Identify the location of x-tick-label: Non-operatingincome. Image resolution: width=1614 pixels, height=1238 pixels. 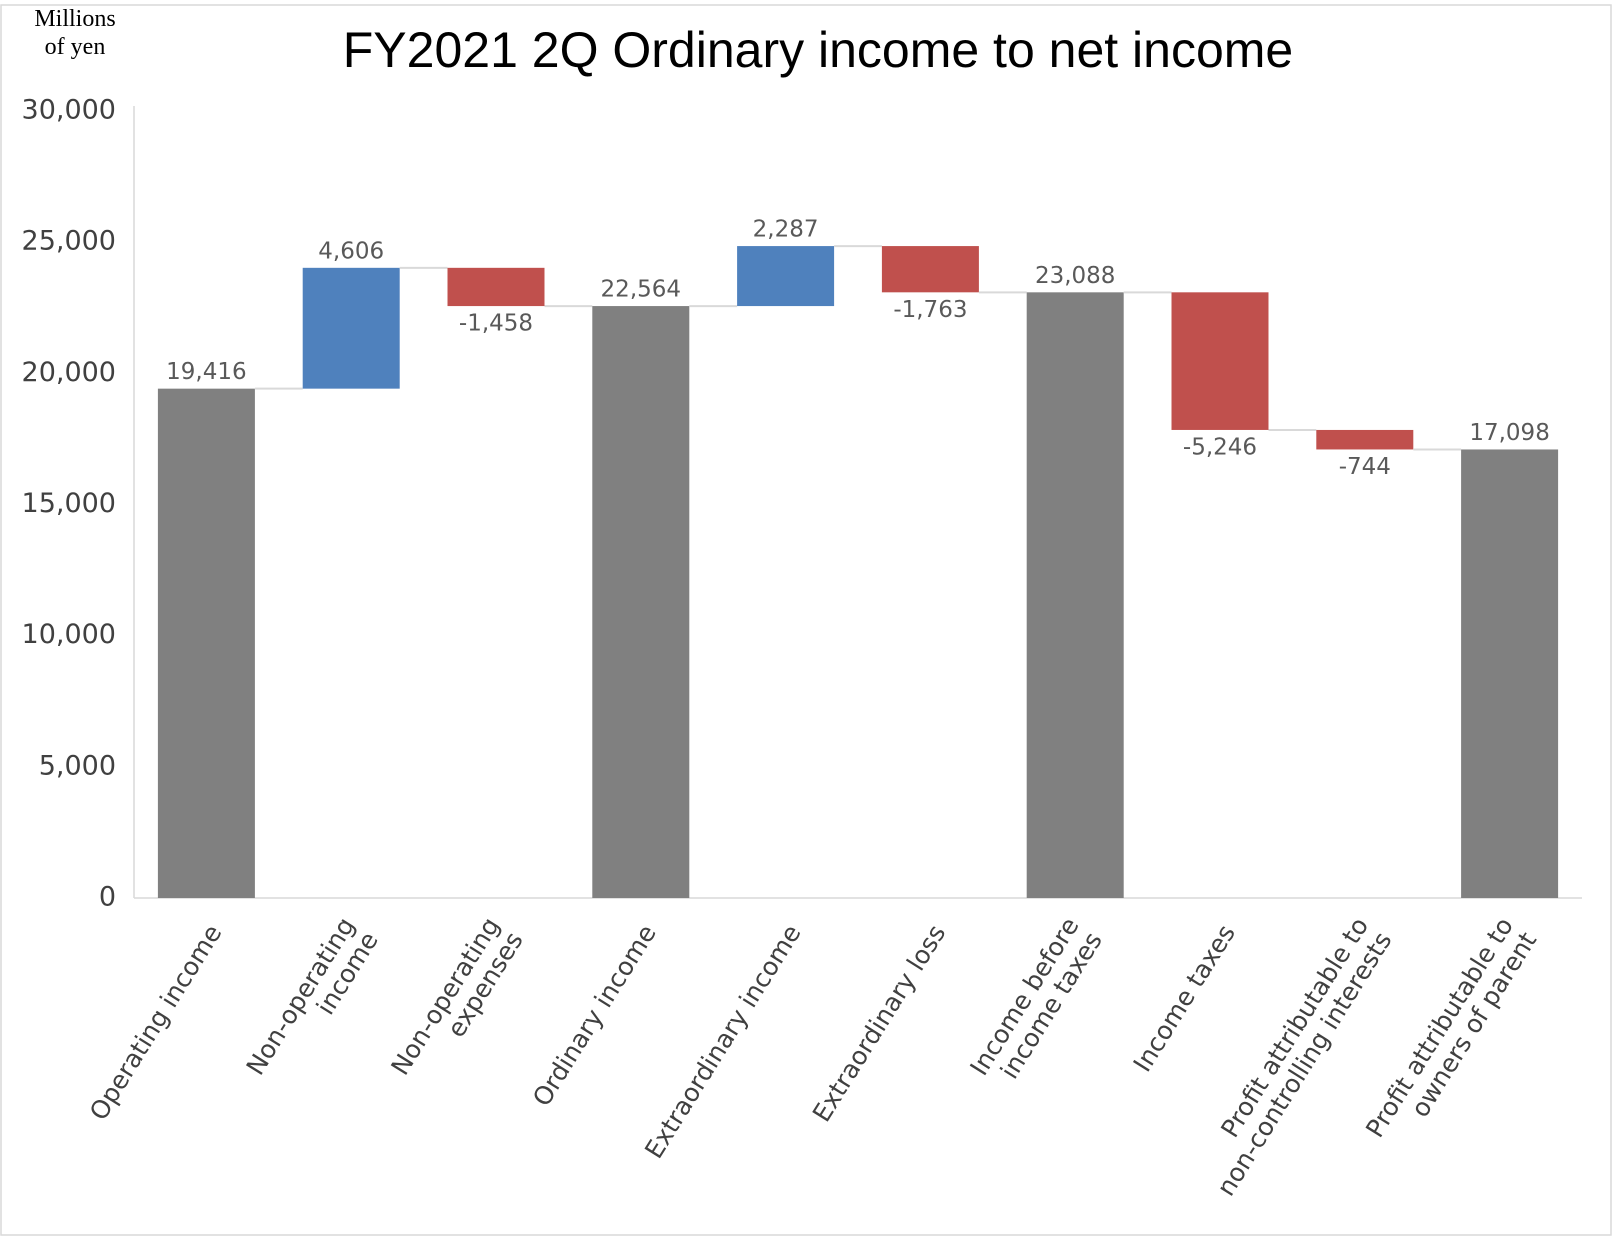
(312, 1003).